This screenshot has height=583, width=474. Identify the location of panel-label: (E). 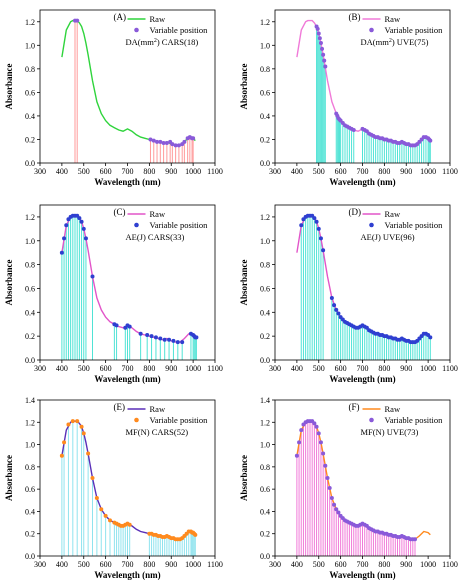
(120, 407).